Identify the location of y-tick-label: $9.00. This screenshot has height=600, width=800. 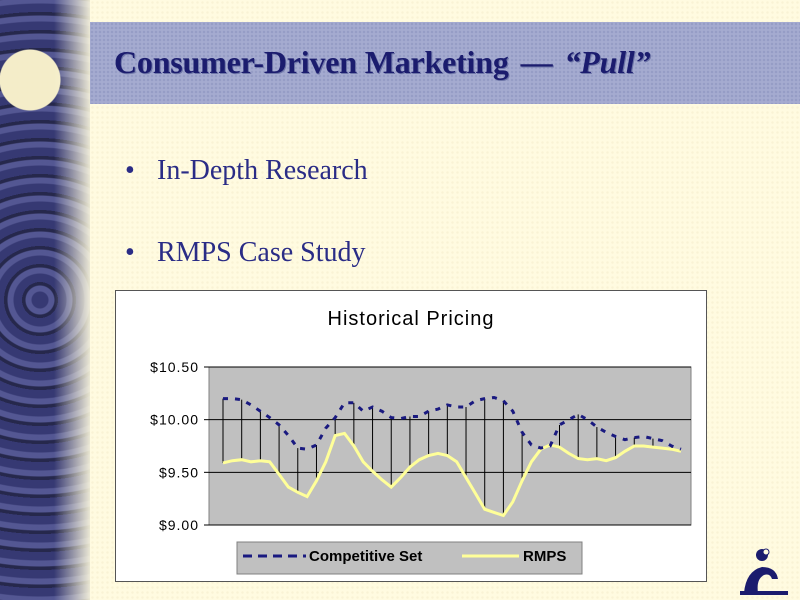
(179, 525).